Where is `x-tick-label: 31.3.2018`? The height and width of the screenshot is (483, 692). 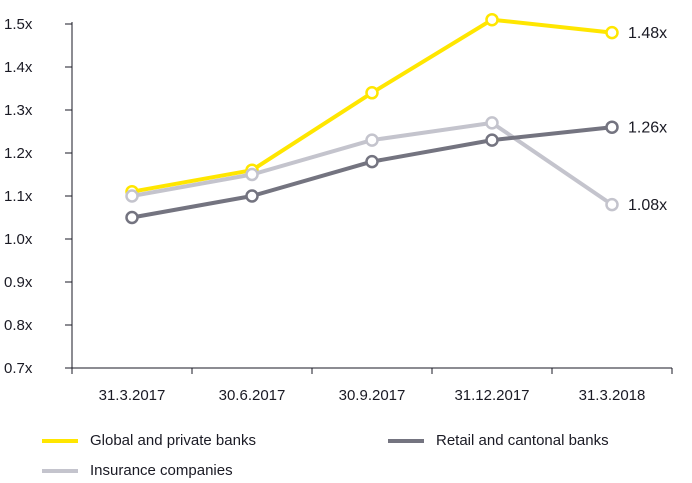 x-tick-label: 31.3.2018 is located at coordinates (612, 395).